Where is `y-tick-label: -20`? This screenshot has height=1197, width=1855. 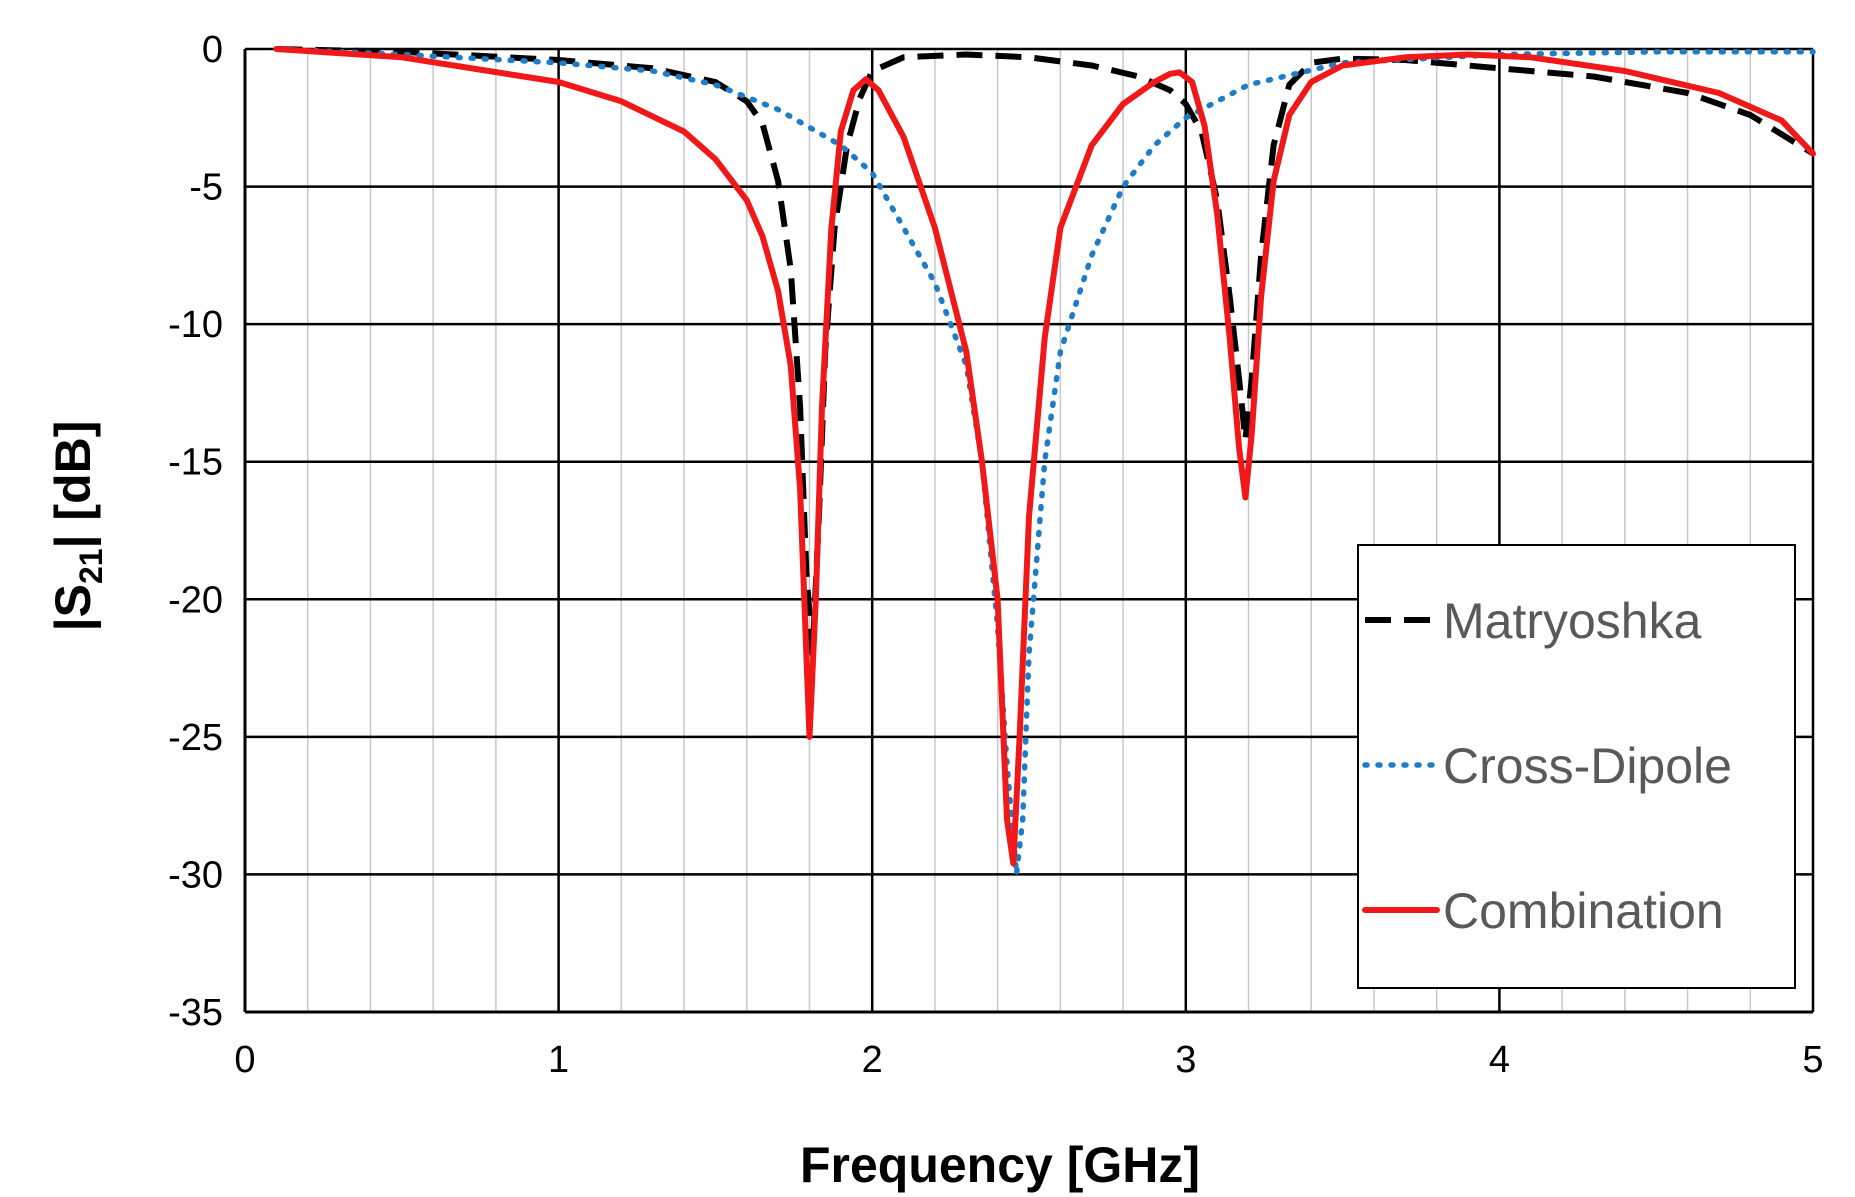
y-tick-label: -20 is located at coordinates (195, 600).